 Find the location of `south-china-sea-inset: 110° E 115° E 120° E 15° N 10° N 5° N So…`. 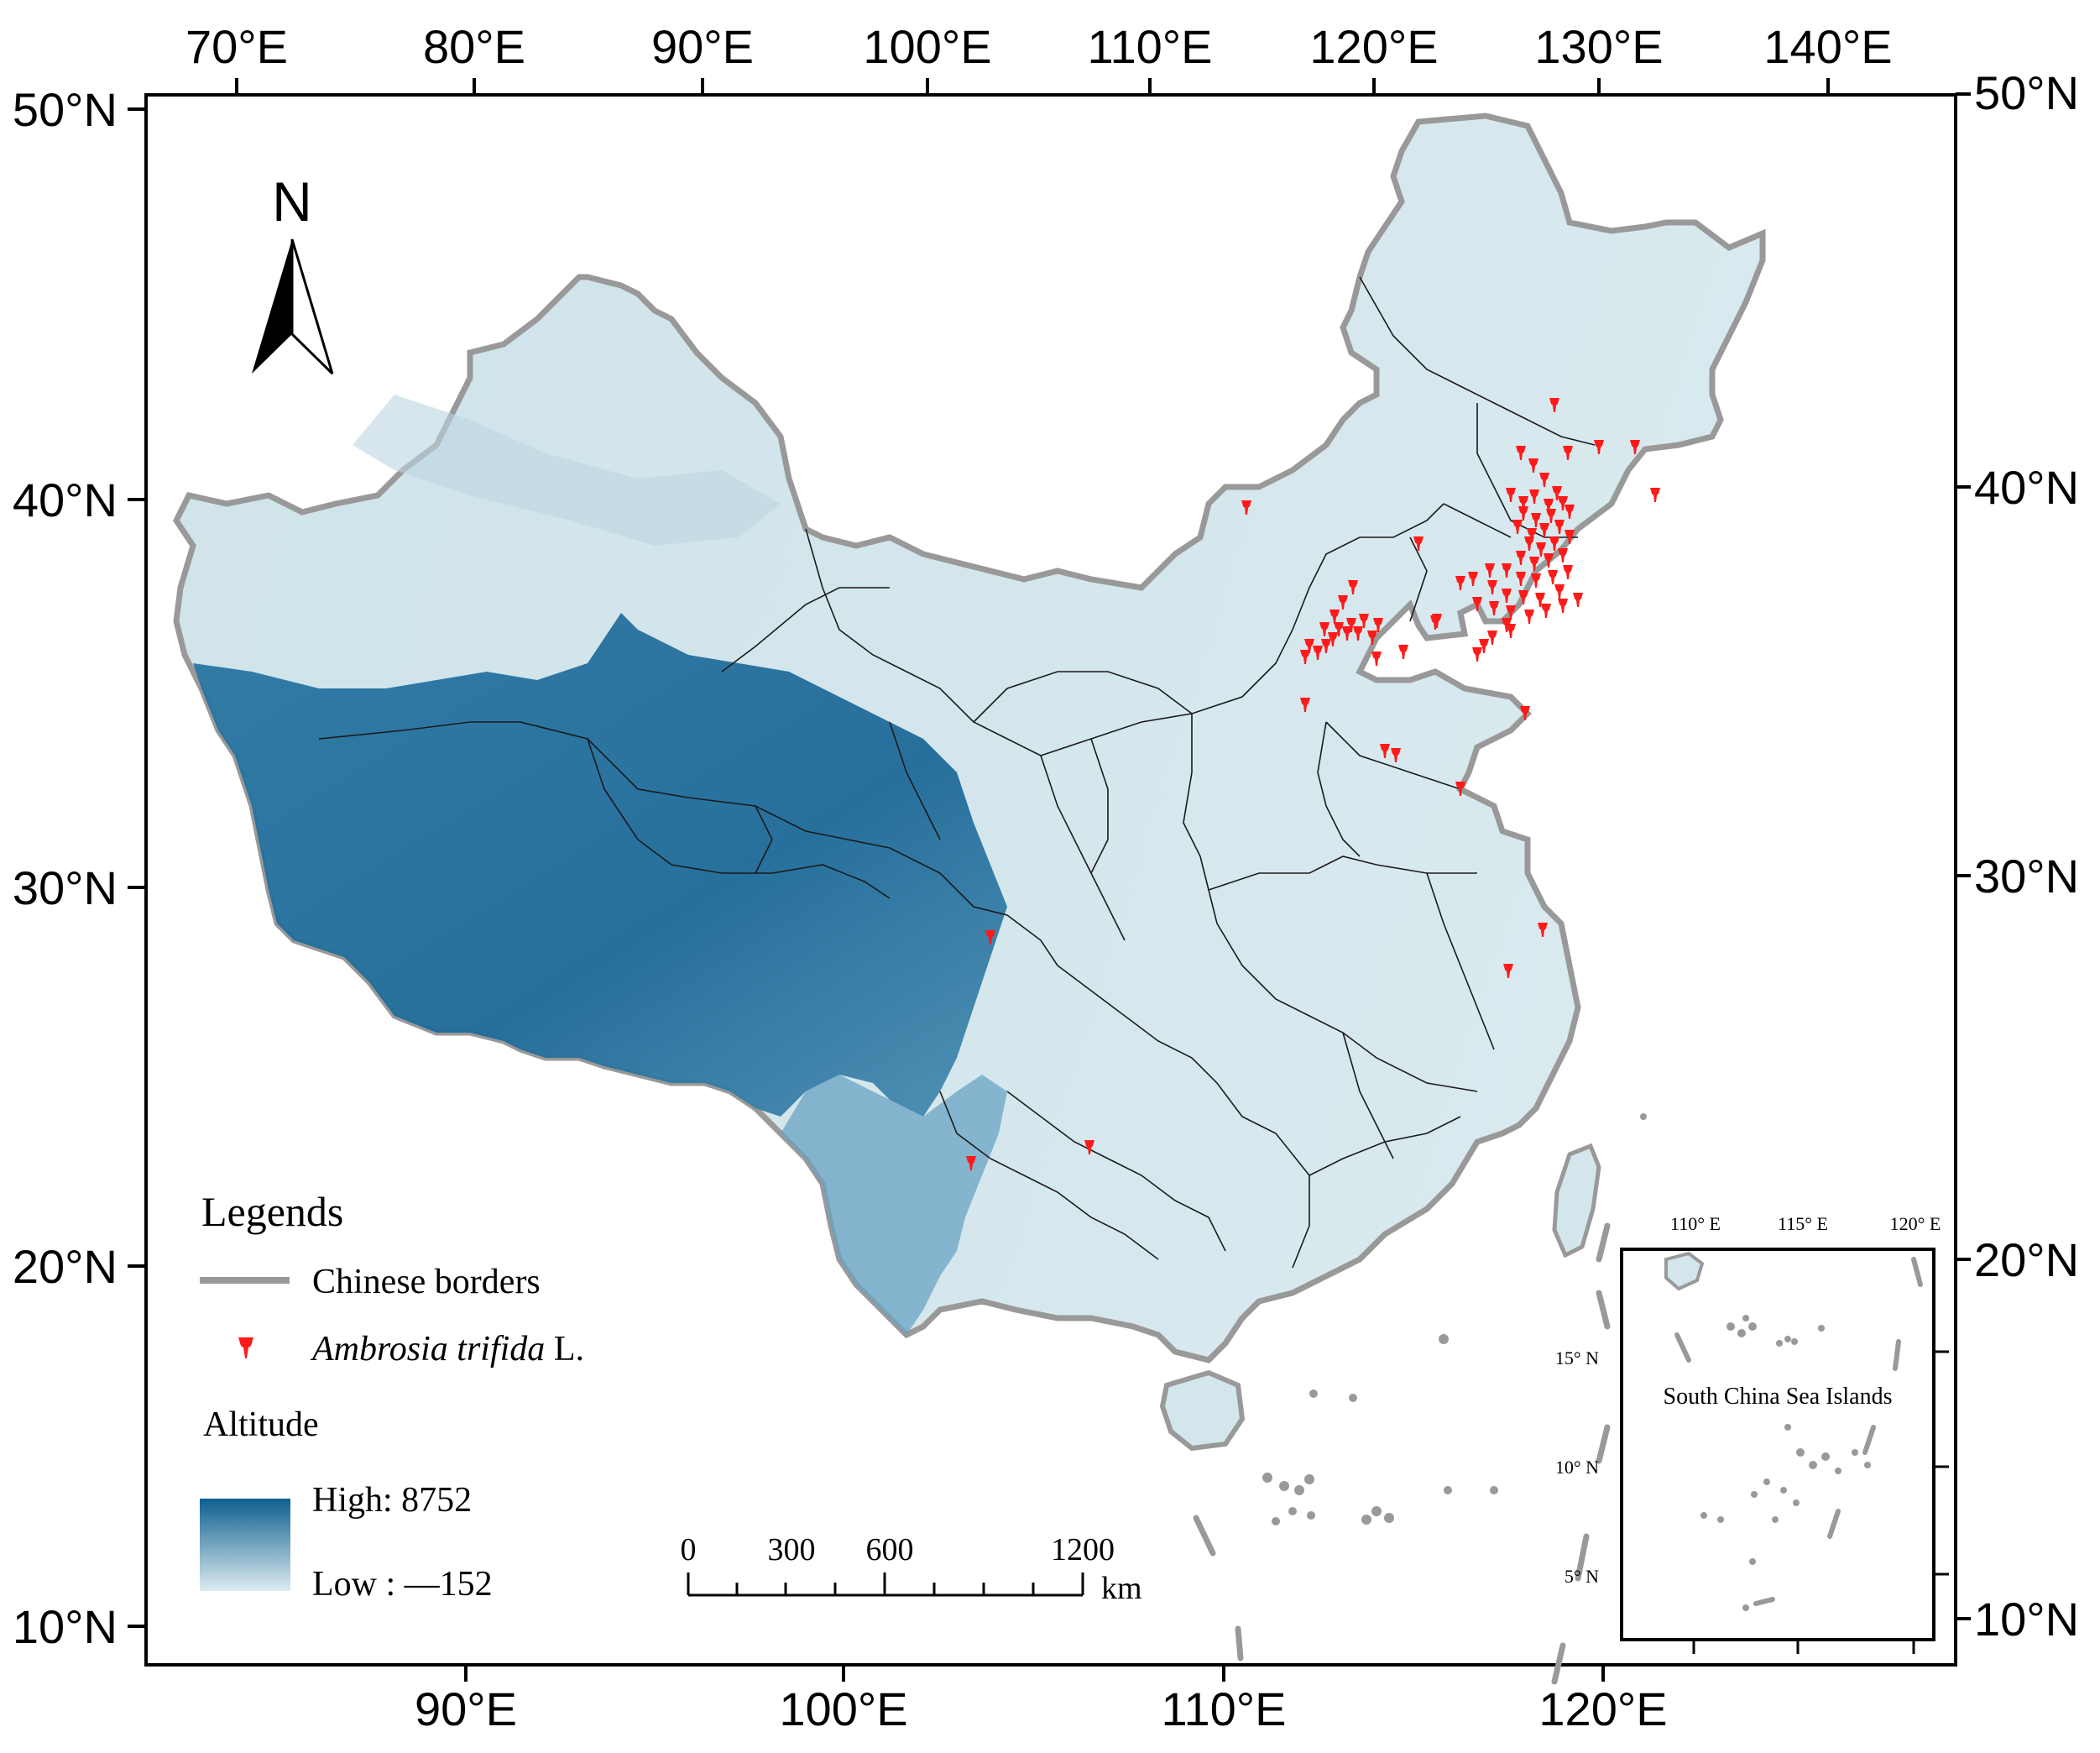

south-china-sea-inset: 110° E 115° E 120° E 15° N 10° N 5° N So… is located at coordinates (1752, 1433).